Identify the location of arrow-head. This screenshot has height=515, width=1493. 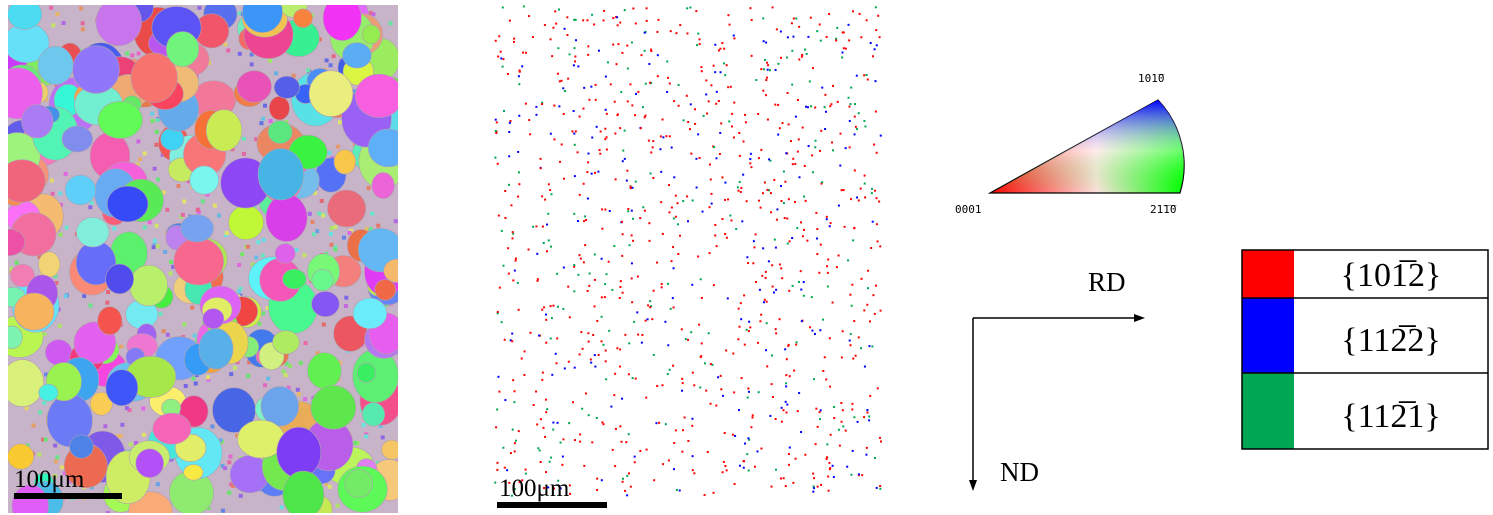
(1139, 318).